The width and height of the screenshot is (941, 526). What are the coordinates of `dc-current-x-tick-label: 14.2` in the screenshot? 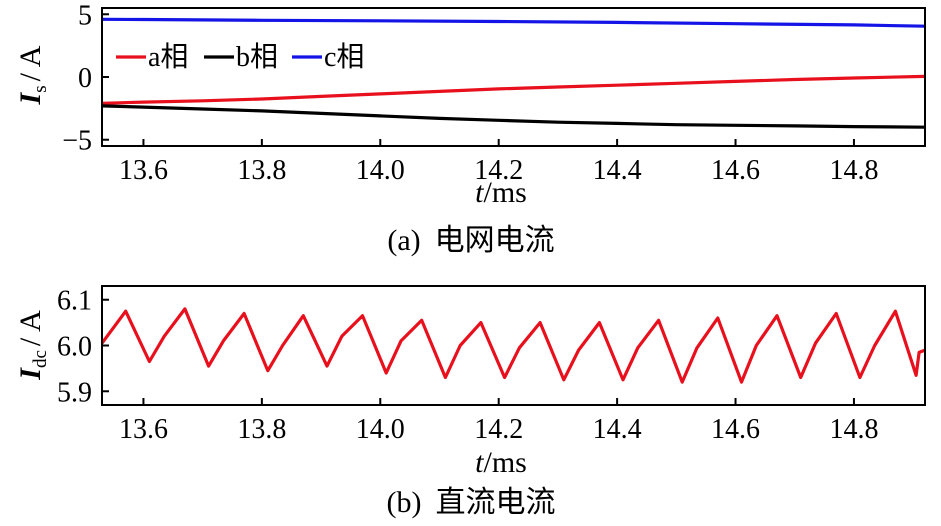 It's located at (498, 429).